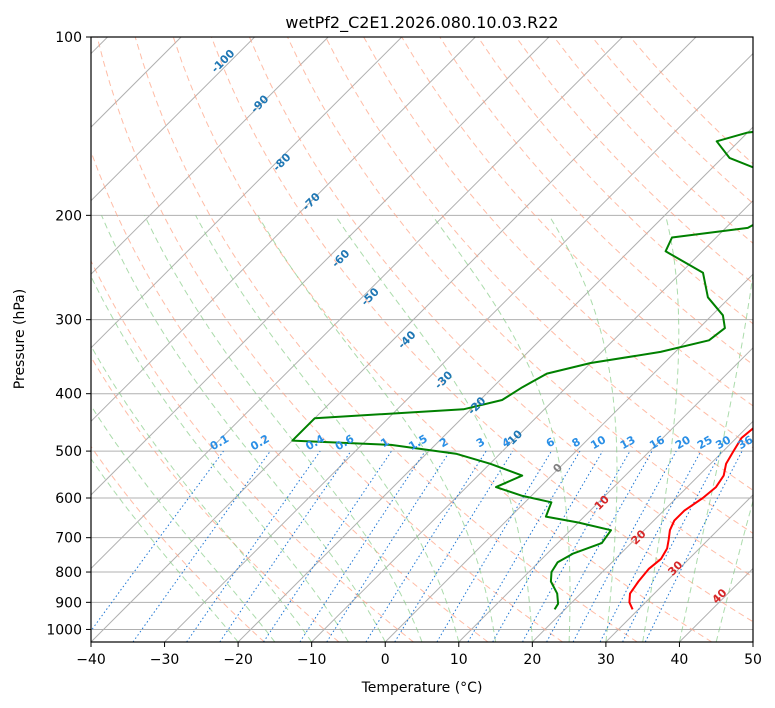 The height and width of the screenshot is (708, 775). Describe the element at coordinates (68, 321) in the screenshot. I see `y-tick-label: 300` at that location.